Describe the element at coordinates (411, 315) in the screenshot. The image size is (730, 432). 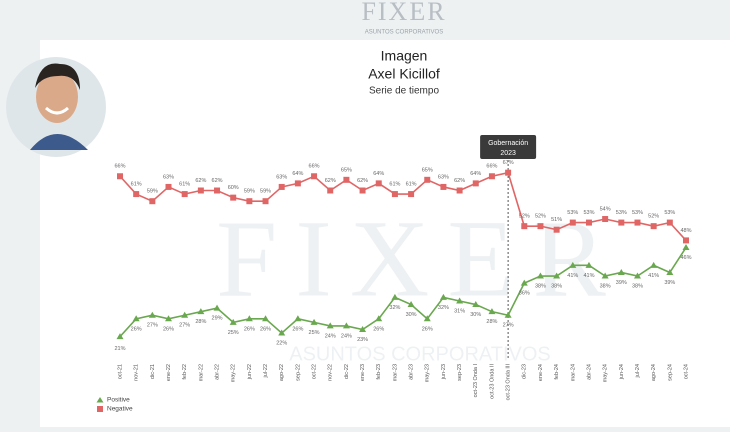
I see `data-label: 30%` at that location.